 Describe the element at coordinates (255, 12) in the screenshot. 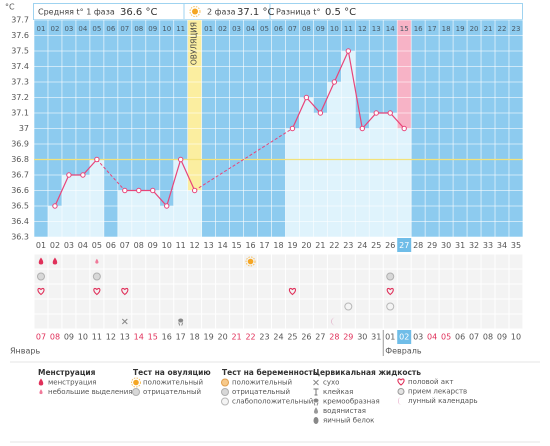

I see `phase2-value: 37.1 °C` at that location.